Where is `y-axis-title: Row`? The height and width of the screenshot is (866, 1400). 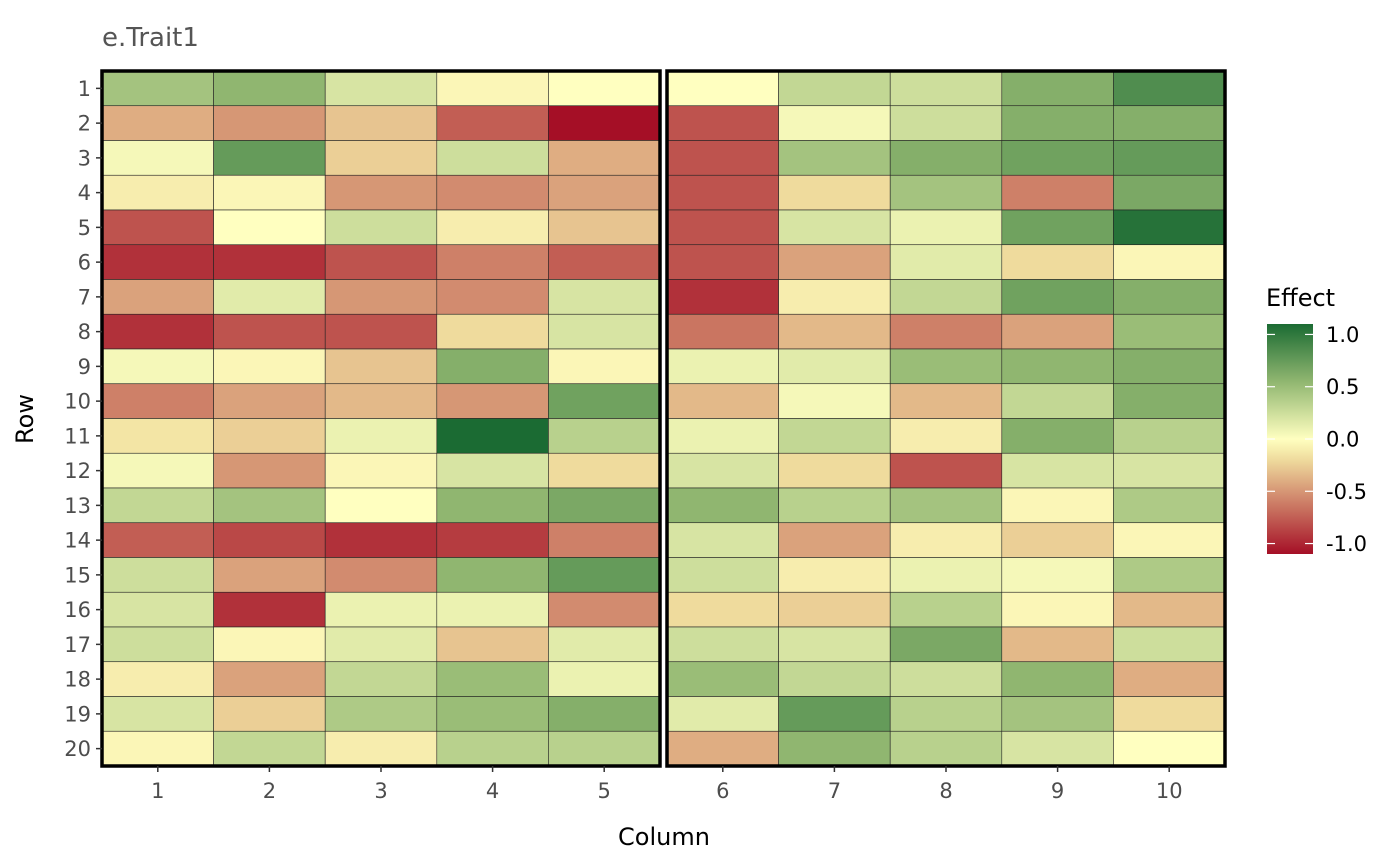 y-axis-title: Row is located at coordinates (25, 419).